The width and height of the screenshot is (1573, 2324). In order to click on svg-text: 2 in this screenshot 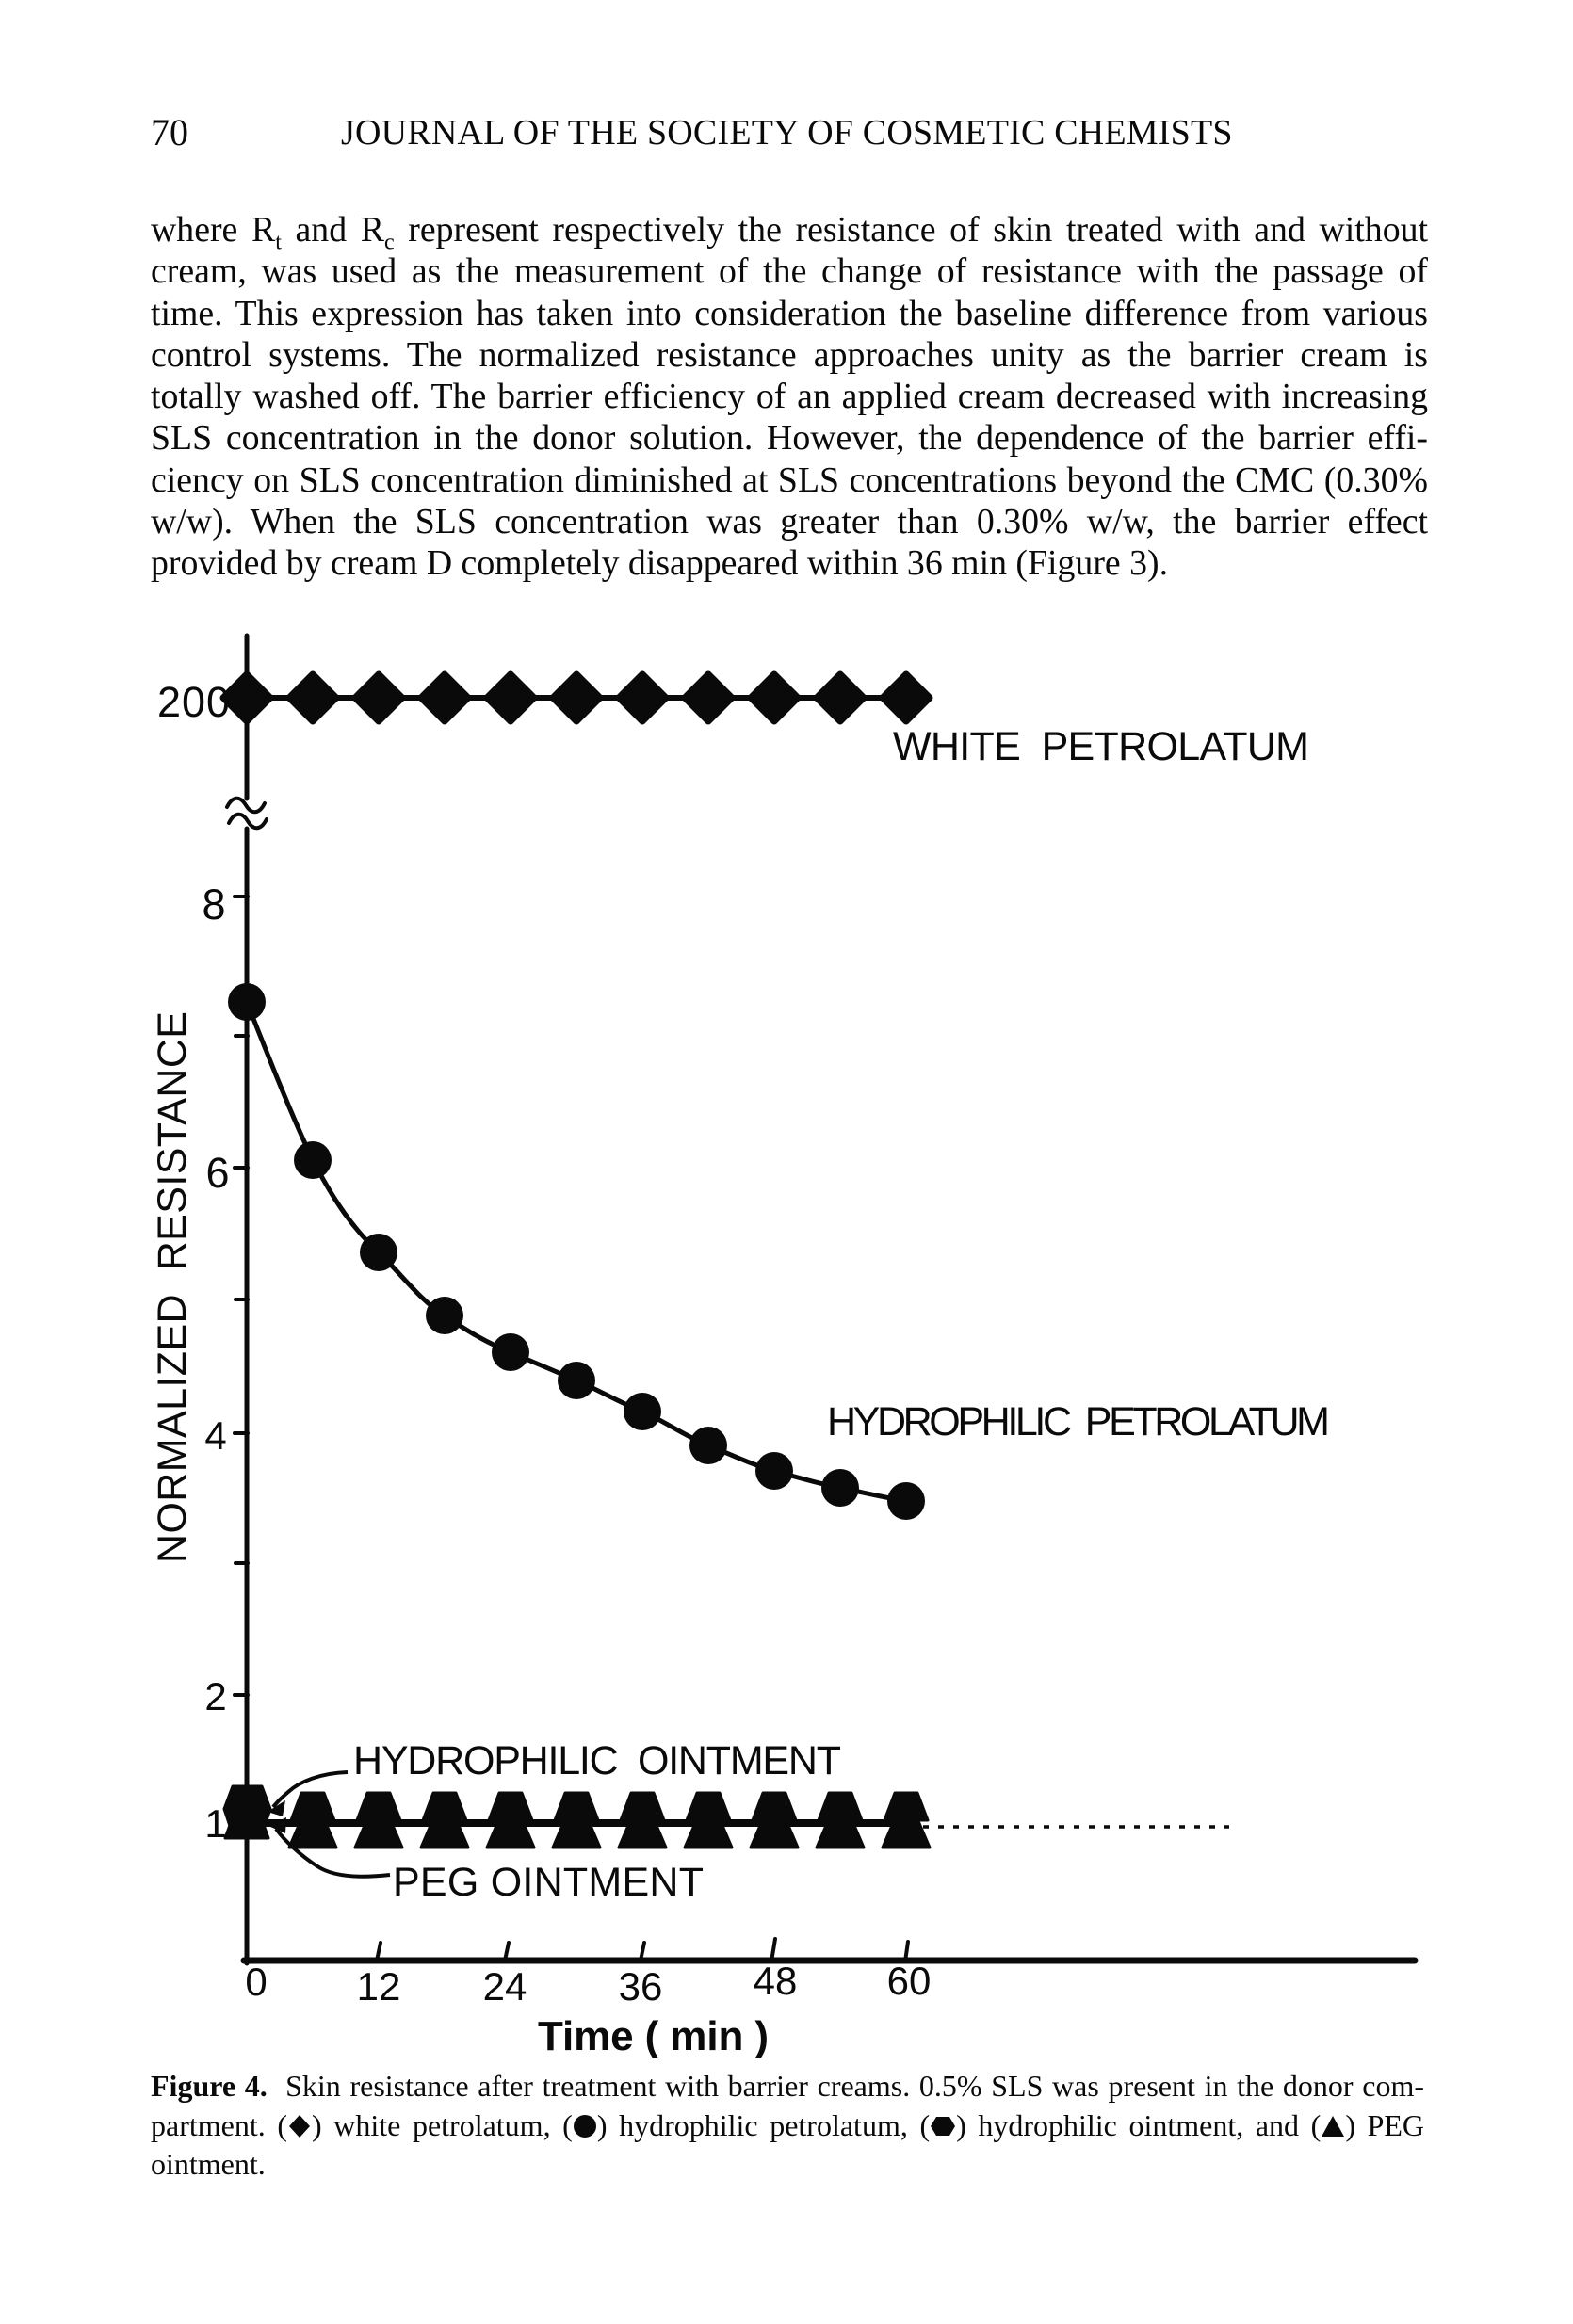, I will do `click(215, 1696)`.